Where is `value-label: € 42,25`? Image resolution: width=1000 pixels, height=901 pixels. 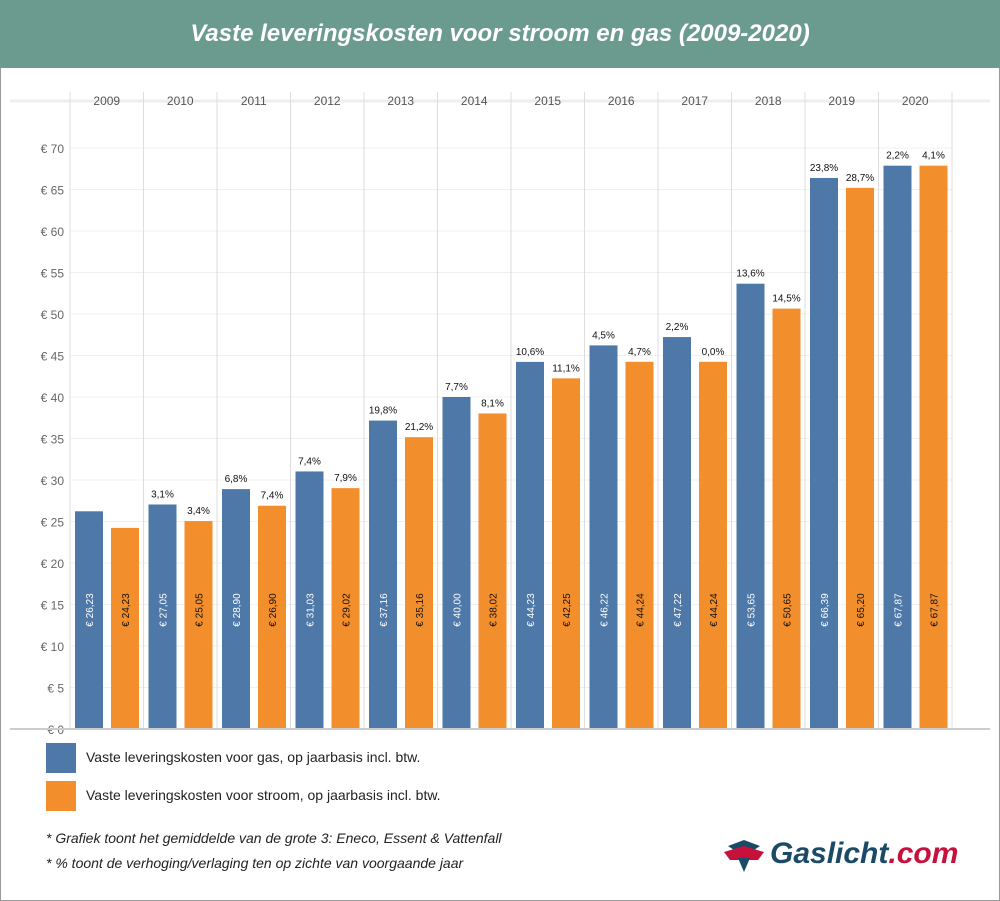
value-label: € 42,25 is located at coordinates (567, 610).